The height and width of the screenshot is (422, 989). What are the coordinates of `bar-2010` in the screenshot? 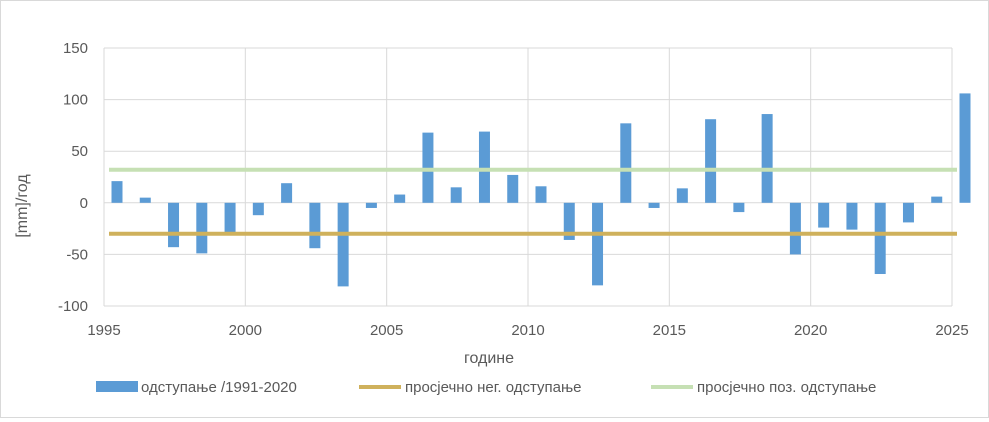 It's located at (541, 194).